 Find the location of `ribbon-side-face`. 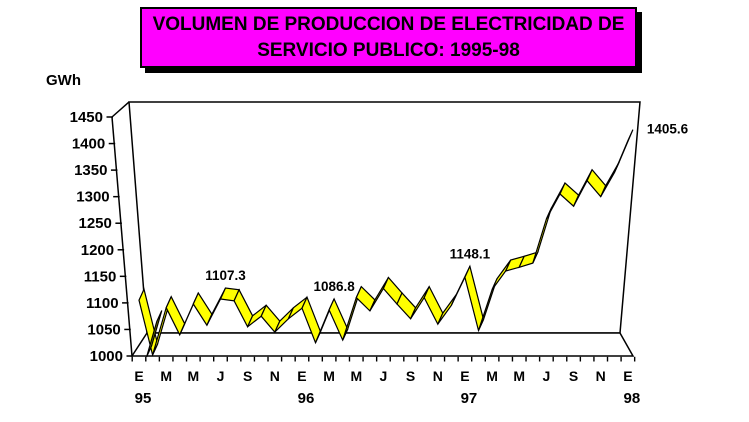

ribbon-side-face is located at coordinates (154, 334).